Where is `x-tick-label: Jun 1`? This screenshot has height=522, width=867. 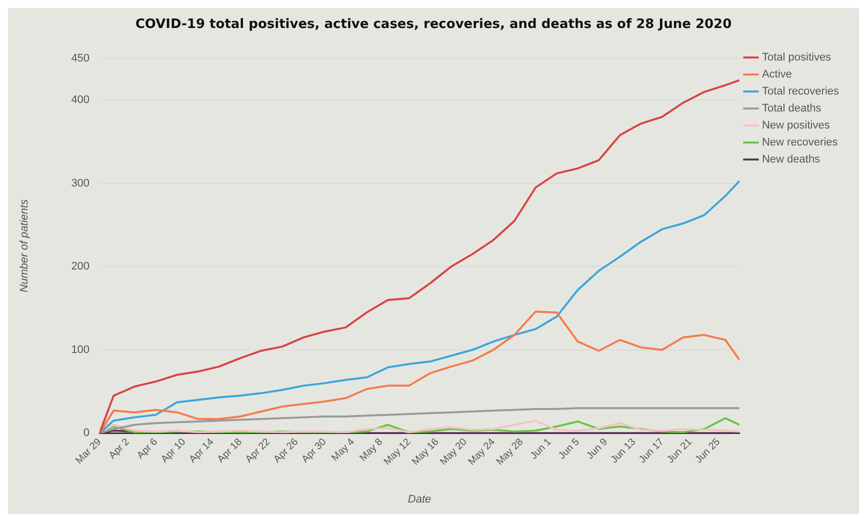 x-tick-label: Jun 1 is located at coordinates (541, 449).